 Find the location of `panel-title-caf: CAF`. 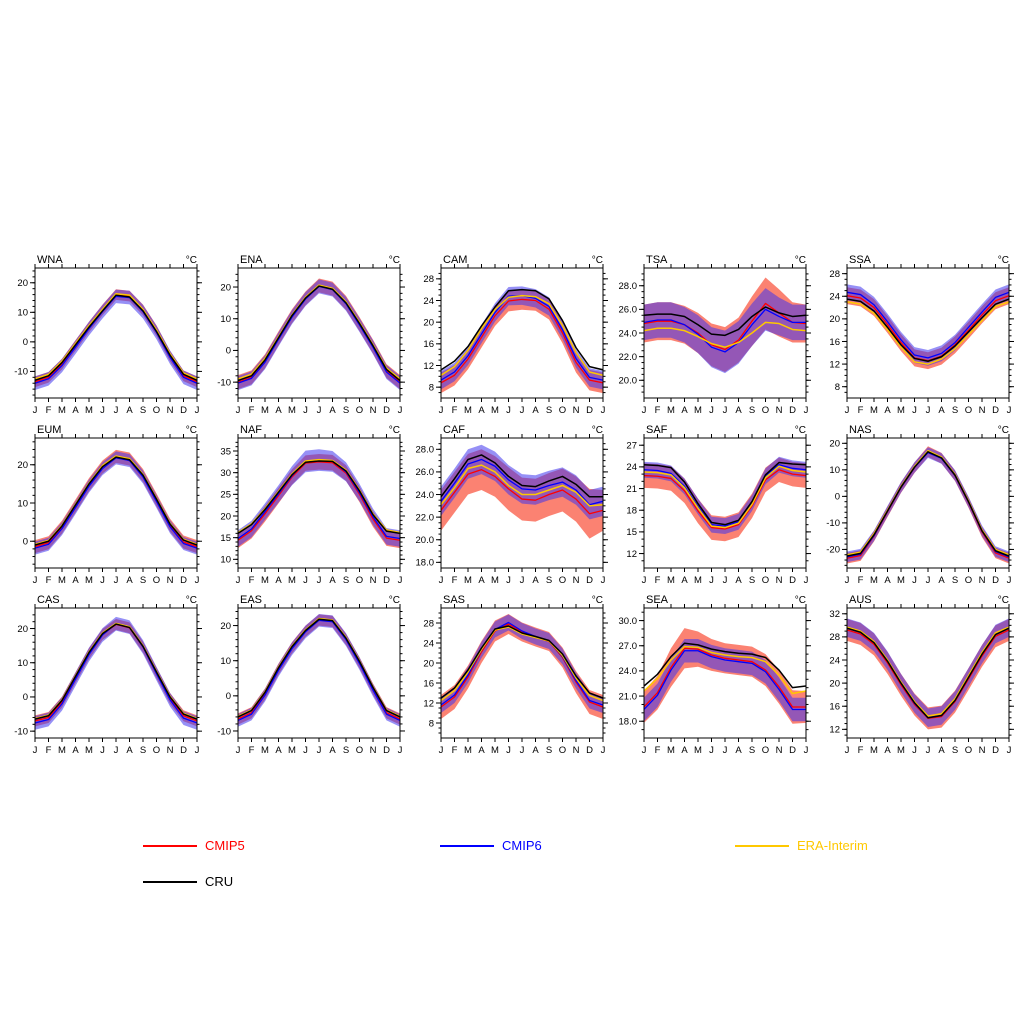

panel-title-caf: CAF is located at coordinates (454, 430).